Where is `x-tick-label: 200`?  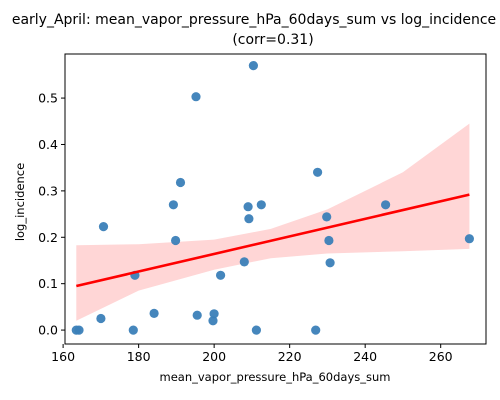 x-tick-label: 200 is located at coordinates (214, 356).